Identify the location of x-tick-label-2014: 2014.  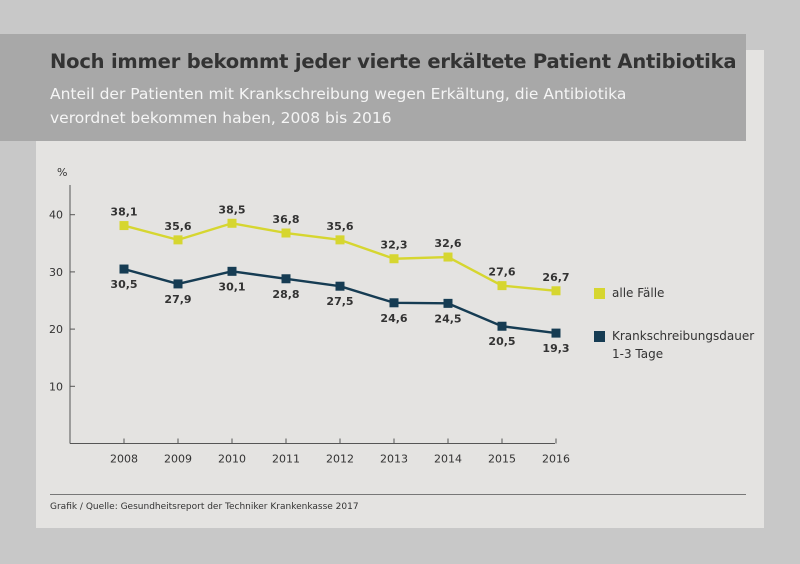
(448, 459).